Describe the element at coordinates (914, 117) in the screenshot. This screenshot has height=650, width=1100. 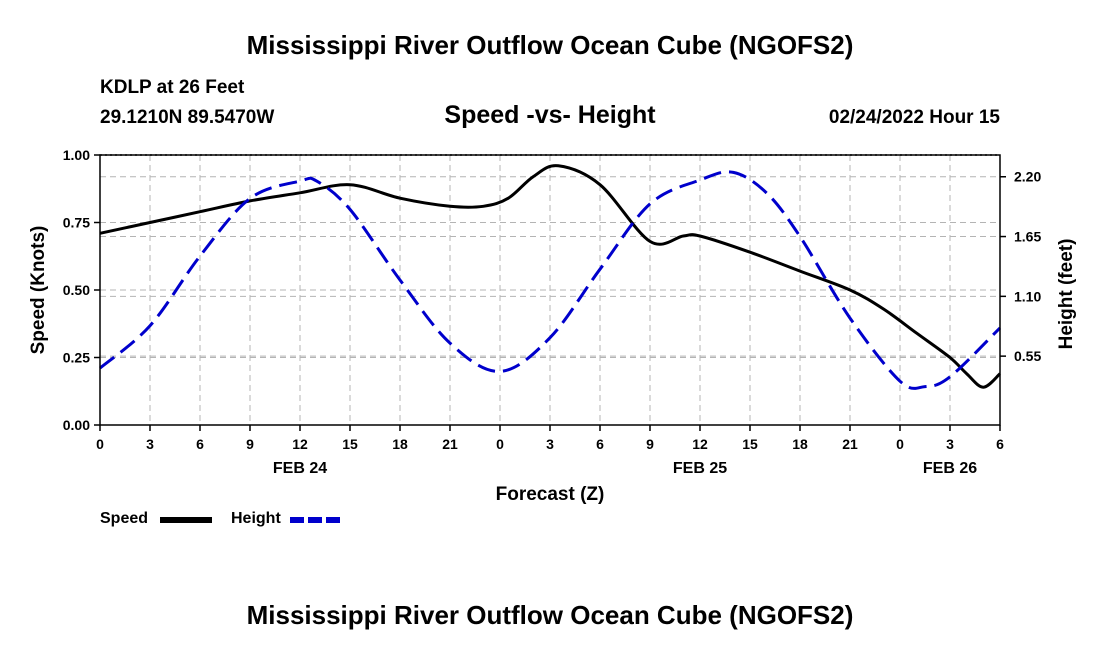
I see `run-date-label: 02/24/2022 Hour 15` at that location.